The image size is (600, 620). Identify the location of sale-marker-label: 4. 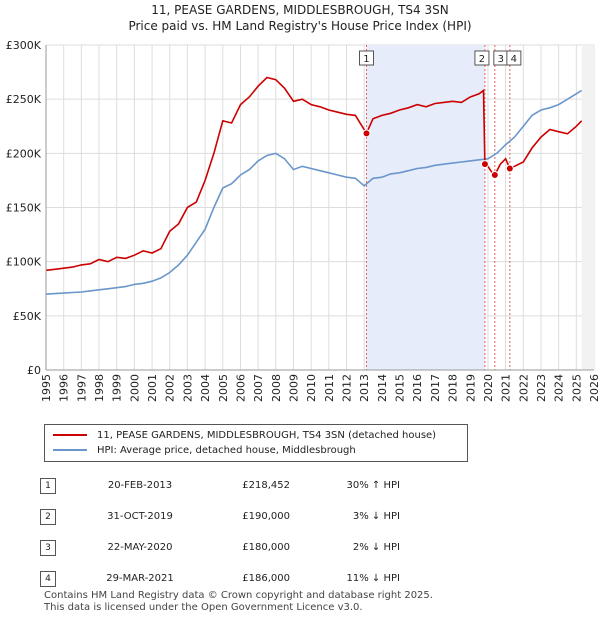
(514, 59).